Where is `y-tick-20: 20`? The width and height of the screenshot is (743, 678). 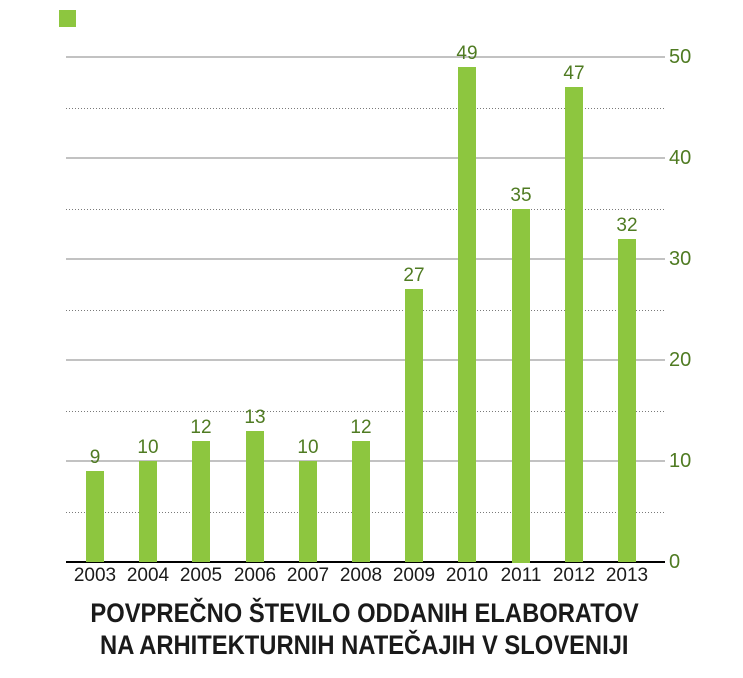 y-tick-20: 20 is located at coordinates (680, 360).